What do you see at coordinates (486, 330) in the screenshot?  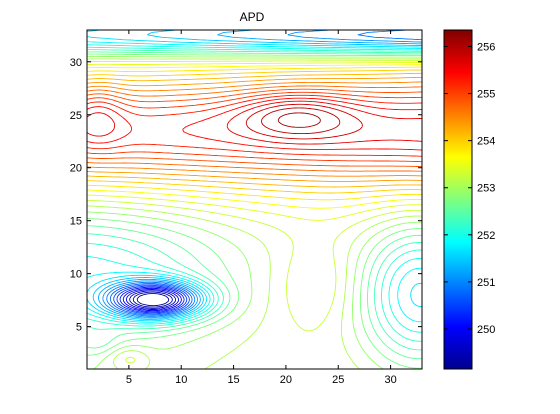 I see `colorbar-tick-label: 250` at bounding box center [486, 330].